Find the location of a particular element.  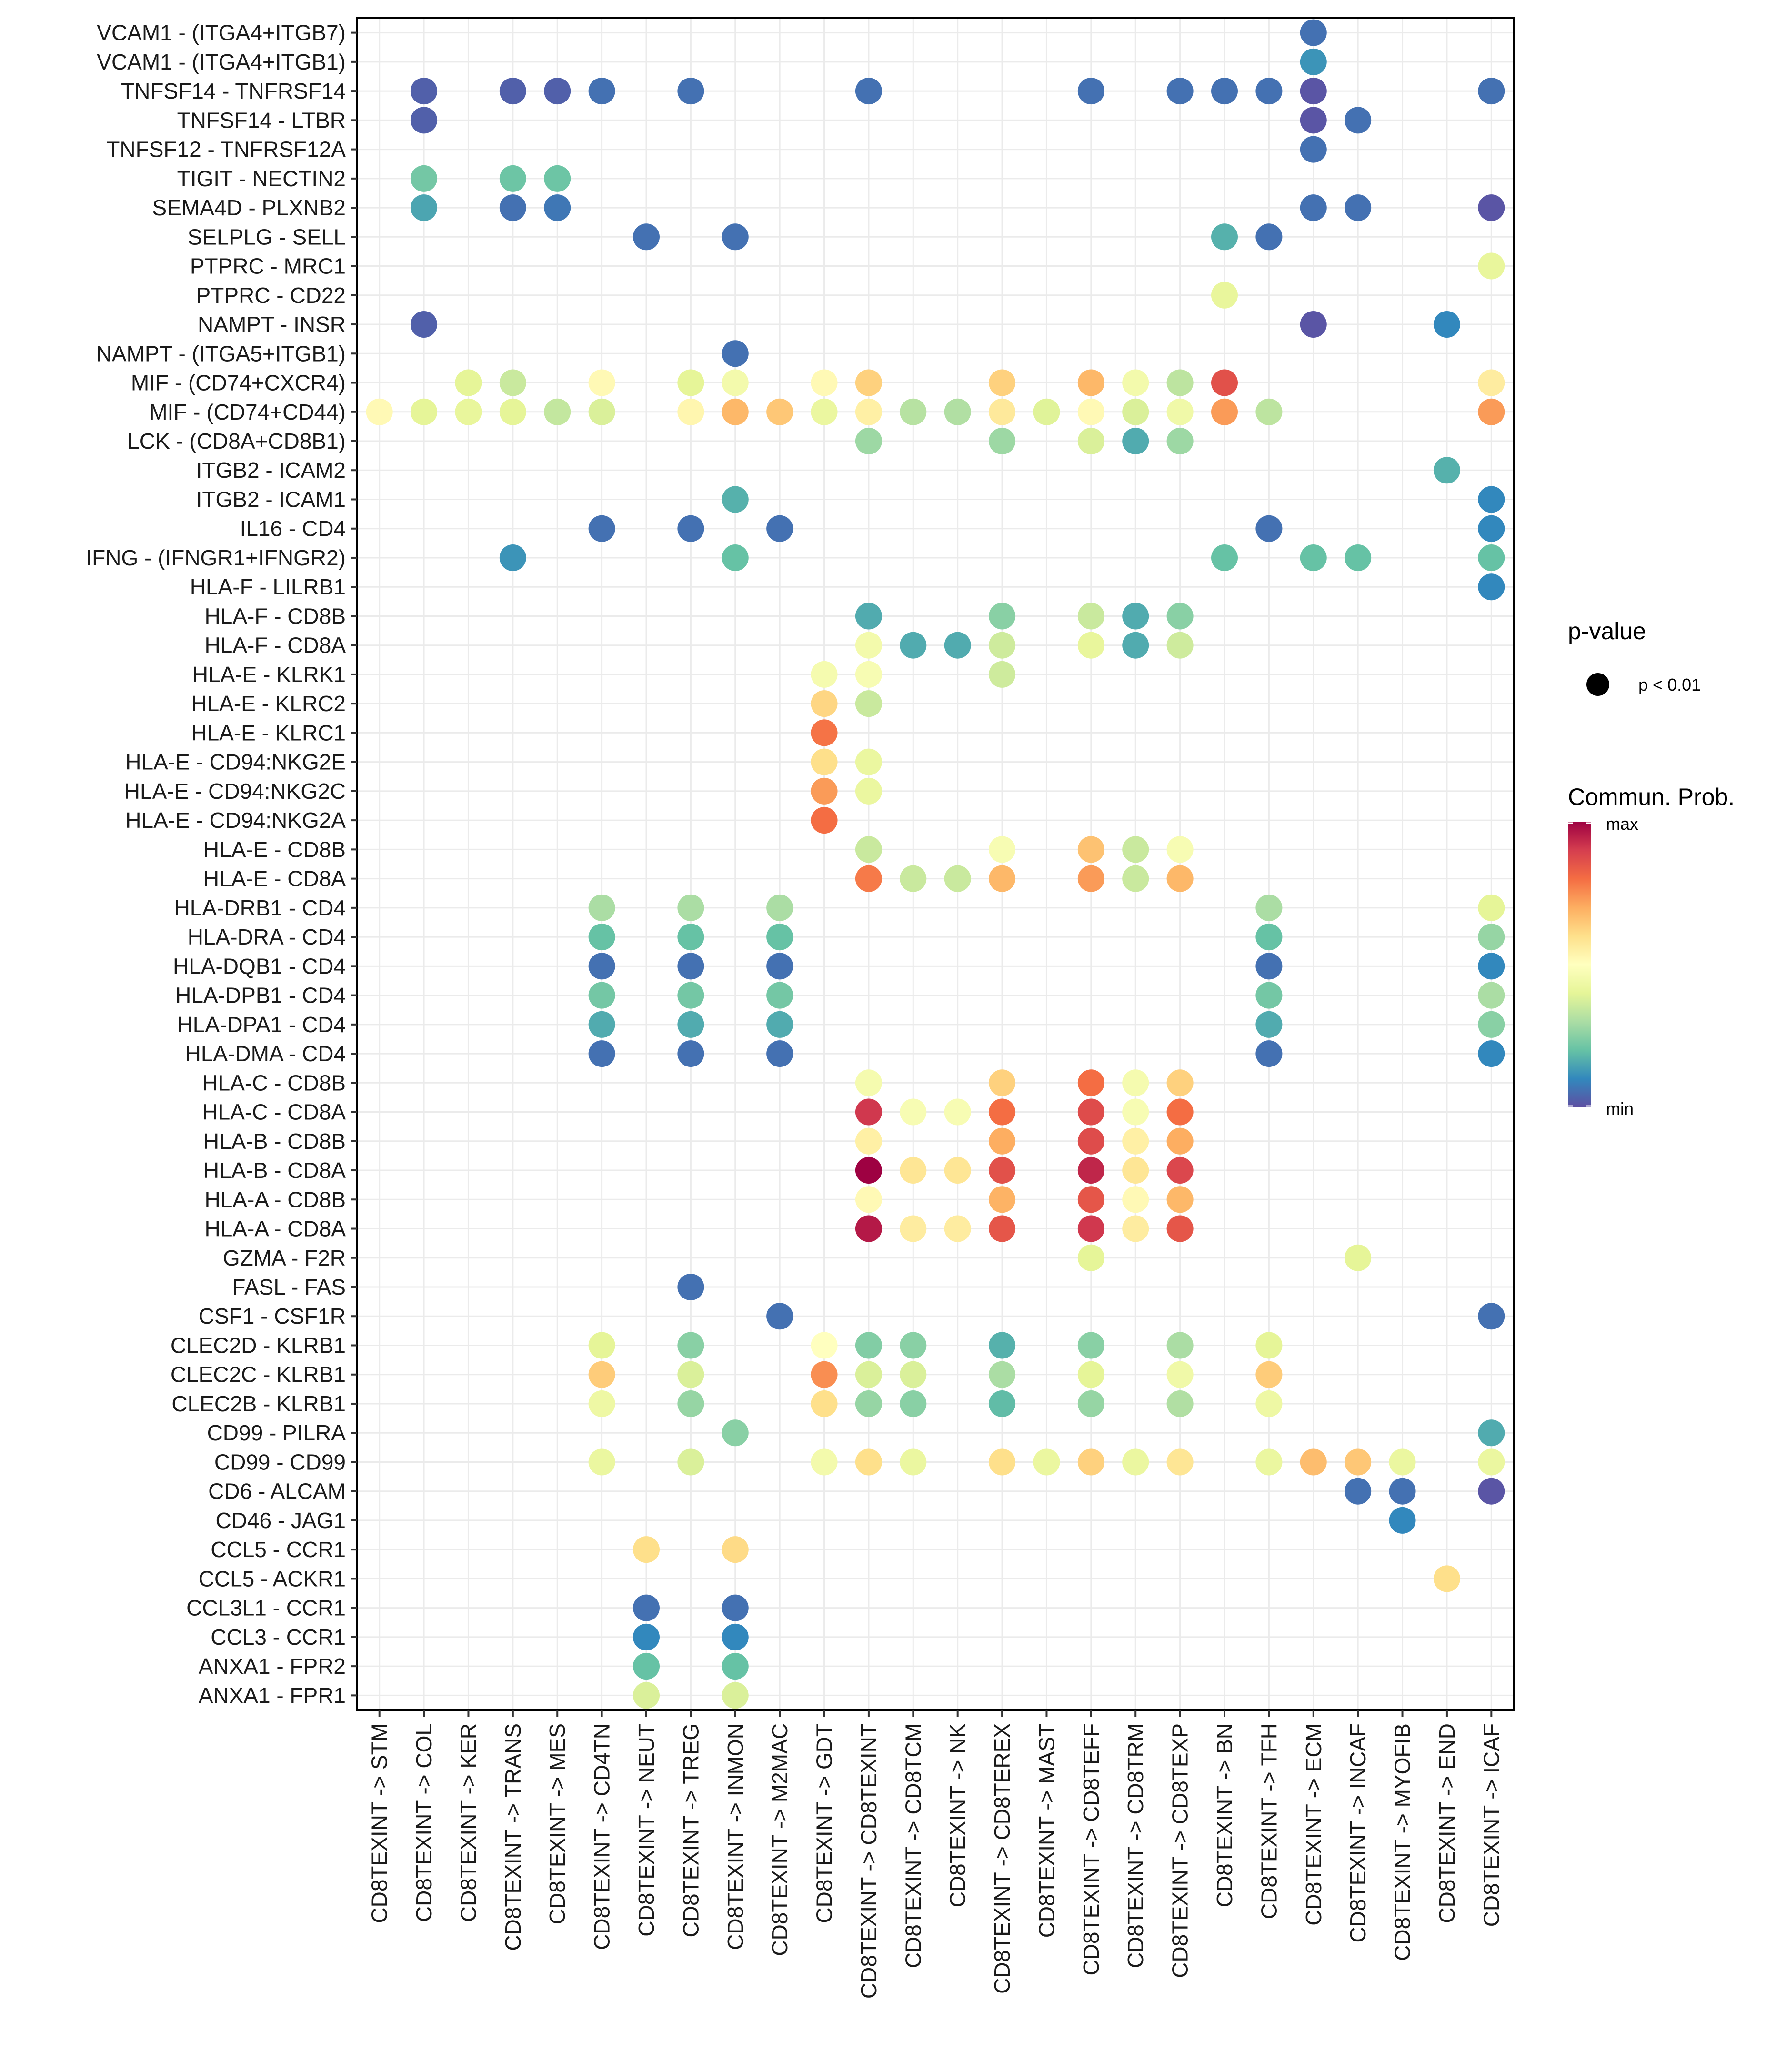

y-tick-label: MIF - (CD74+CXCR4) is located at coordinates (239, 383).